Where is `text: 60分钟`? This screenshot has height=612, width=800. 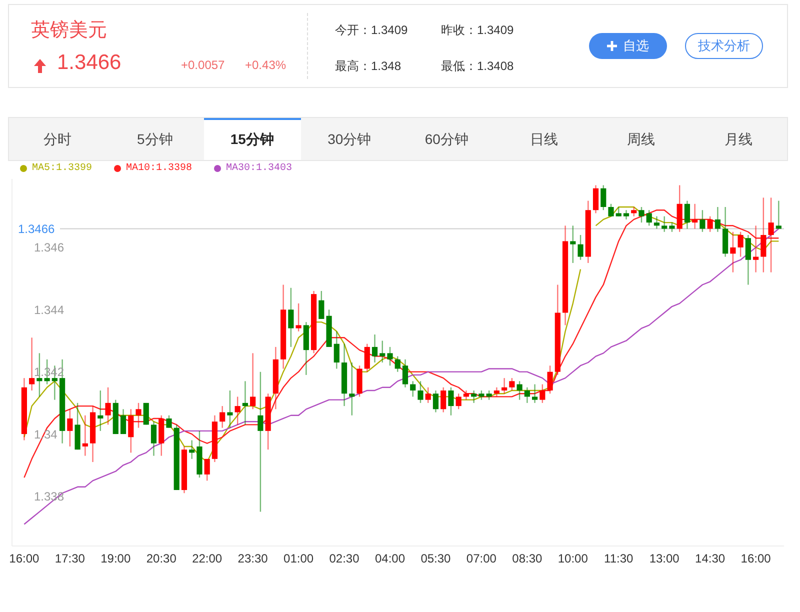
text: 60分钟 is located at coordinates (447, 139).